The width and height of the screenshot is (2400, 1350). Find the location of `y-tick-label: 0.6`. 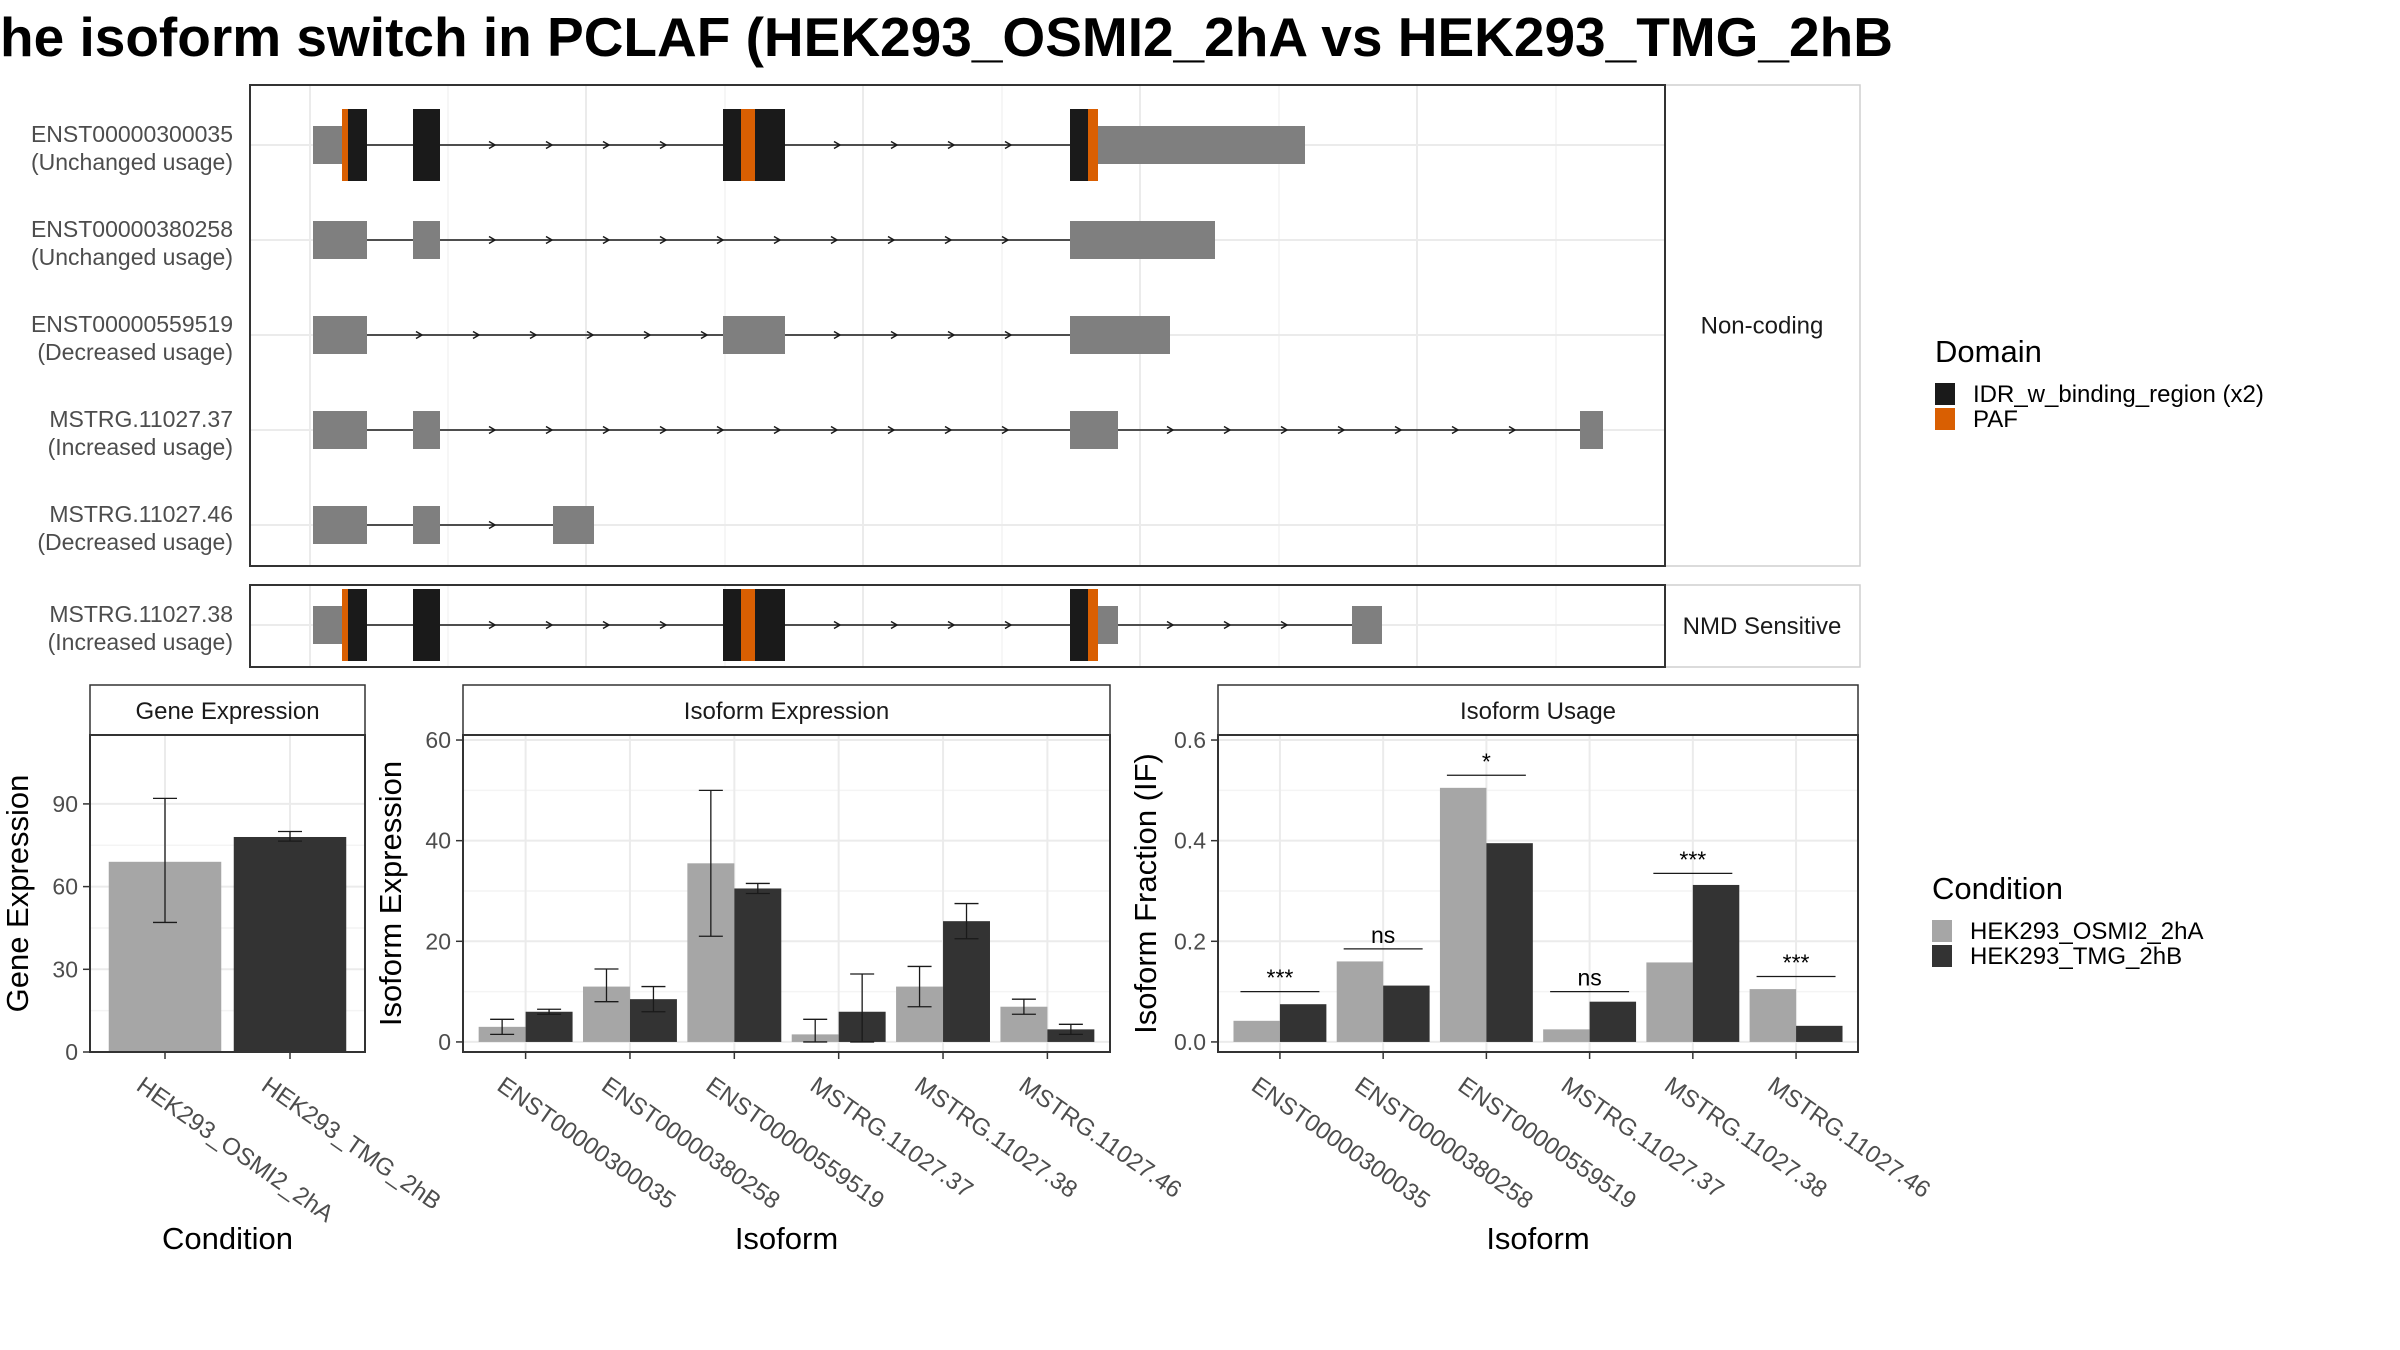

y-tick-label: 0.6 is located at coordinates (1190, 740).